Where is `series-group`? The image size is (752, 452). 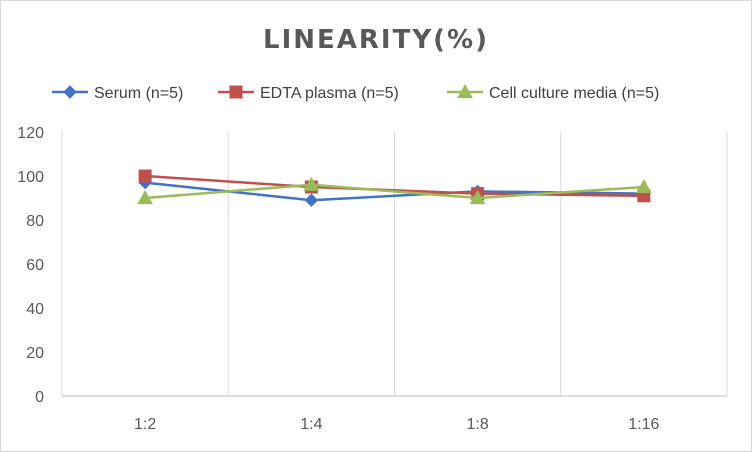 series-group is located at coordinates (394, 188).